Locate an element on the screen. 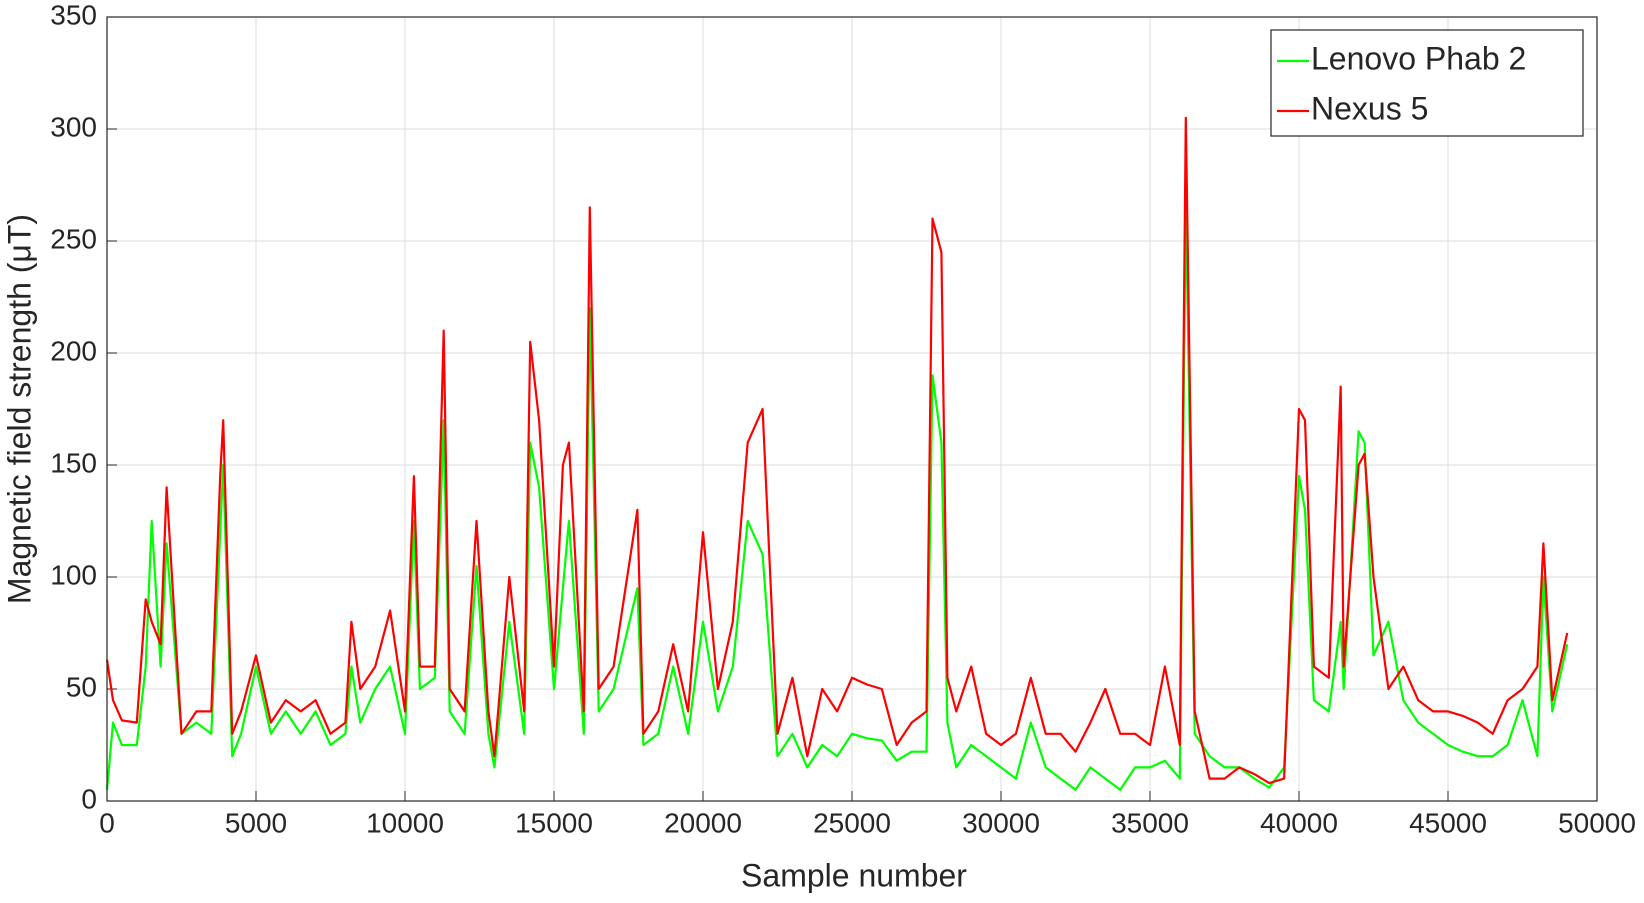 Image resolution: width=1644 pixels, height=903 pixels. legend-box is located at coordinates (1427, 83).